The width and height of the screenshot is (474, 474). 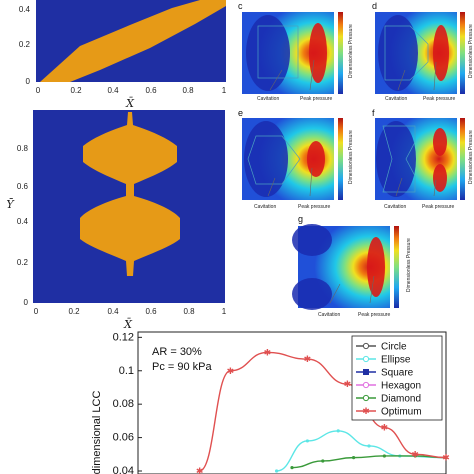 I want to click on panel-a-ytick: 0, so click(x=28, y=81).